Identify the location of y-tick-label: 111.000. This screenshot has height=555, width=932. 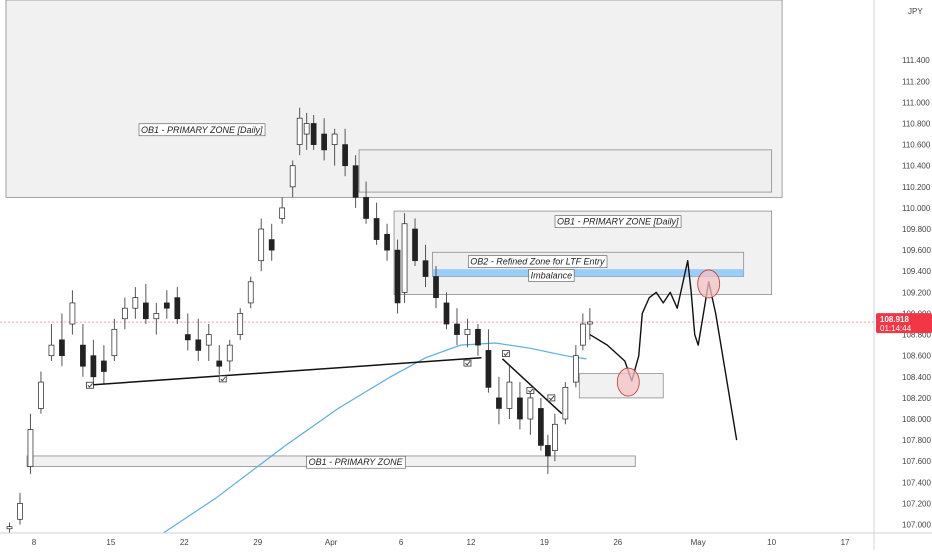
(916, 102).